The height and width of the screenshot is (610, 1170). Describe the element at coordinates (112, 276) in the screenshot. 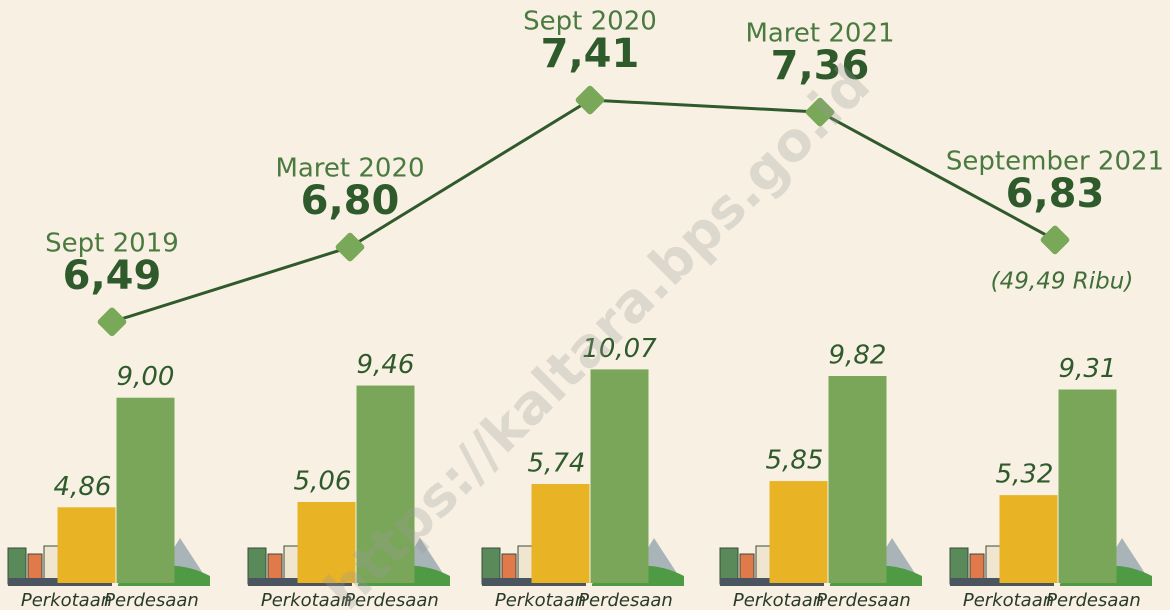

I see `point-value-label: 6,49` at that location.